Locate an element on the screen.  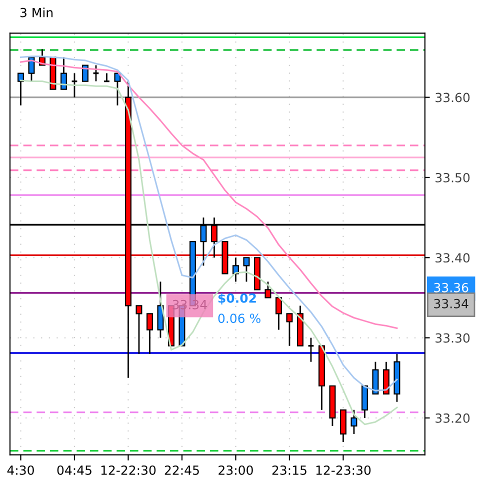
y-tick-label: 33.40 is located at coordinates (453, 258).